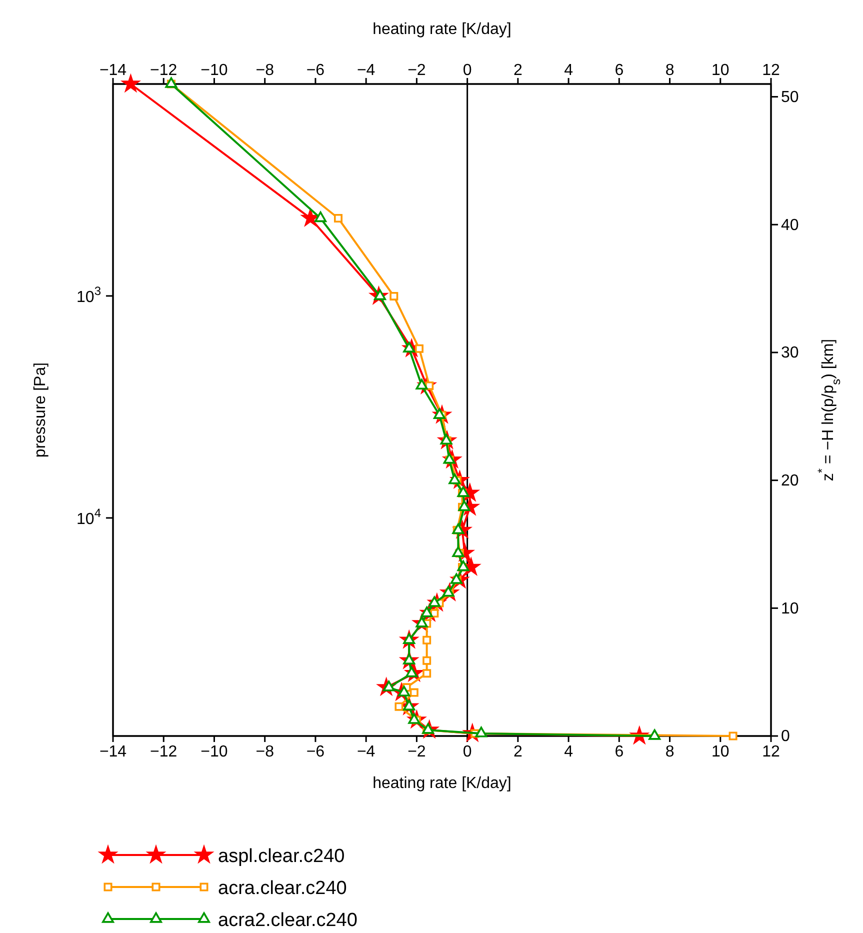  What do you see at coordinates (113, 70) in the screenshot?
I see `x-tick-label: −14` at bounding box center [113, 70].